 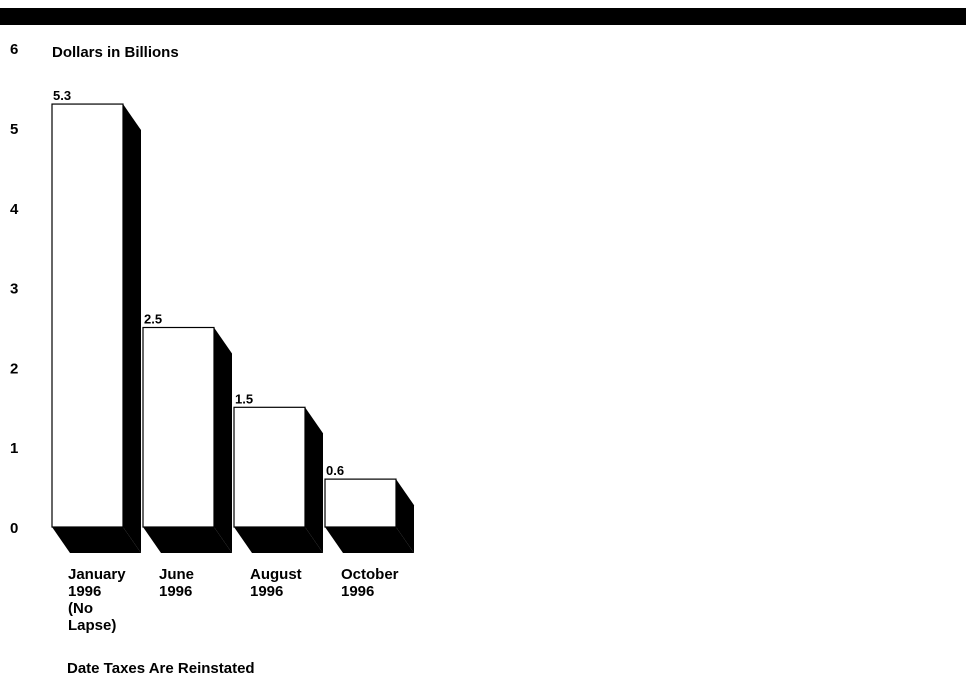 What do you see at coordinates (115, 52) in the screenshot?
I see `y-axis-title: Dollars in Billions` at bounding box center [115, 52].